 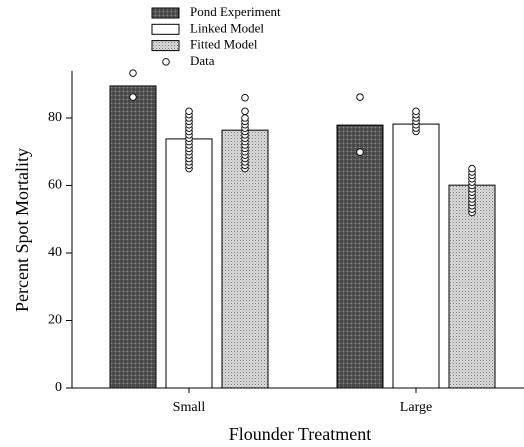 What do you see at coordinates (55, 185) in the screenshot?
I see `y-tick-label: 60` at bounding box center [55, 185].